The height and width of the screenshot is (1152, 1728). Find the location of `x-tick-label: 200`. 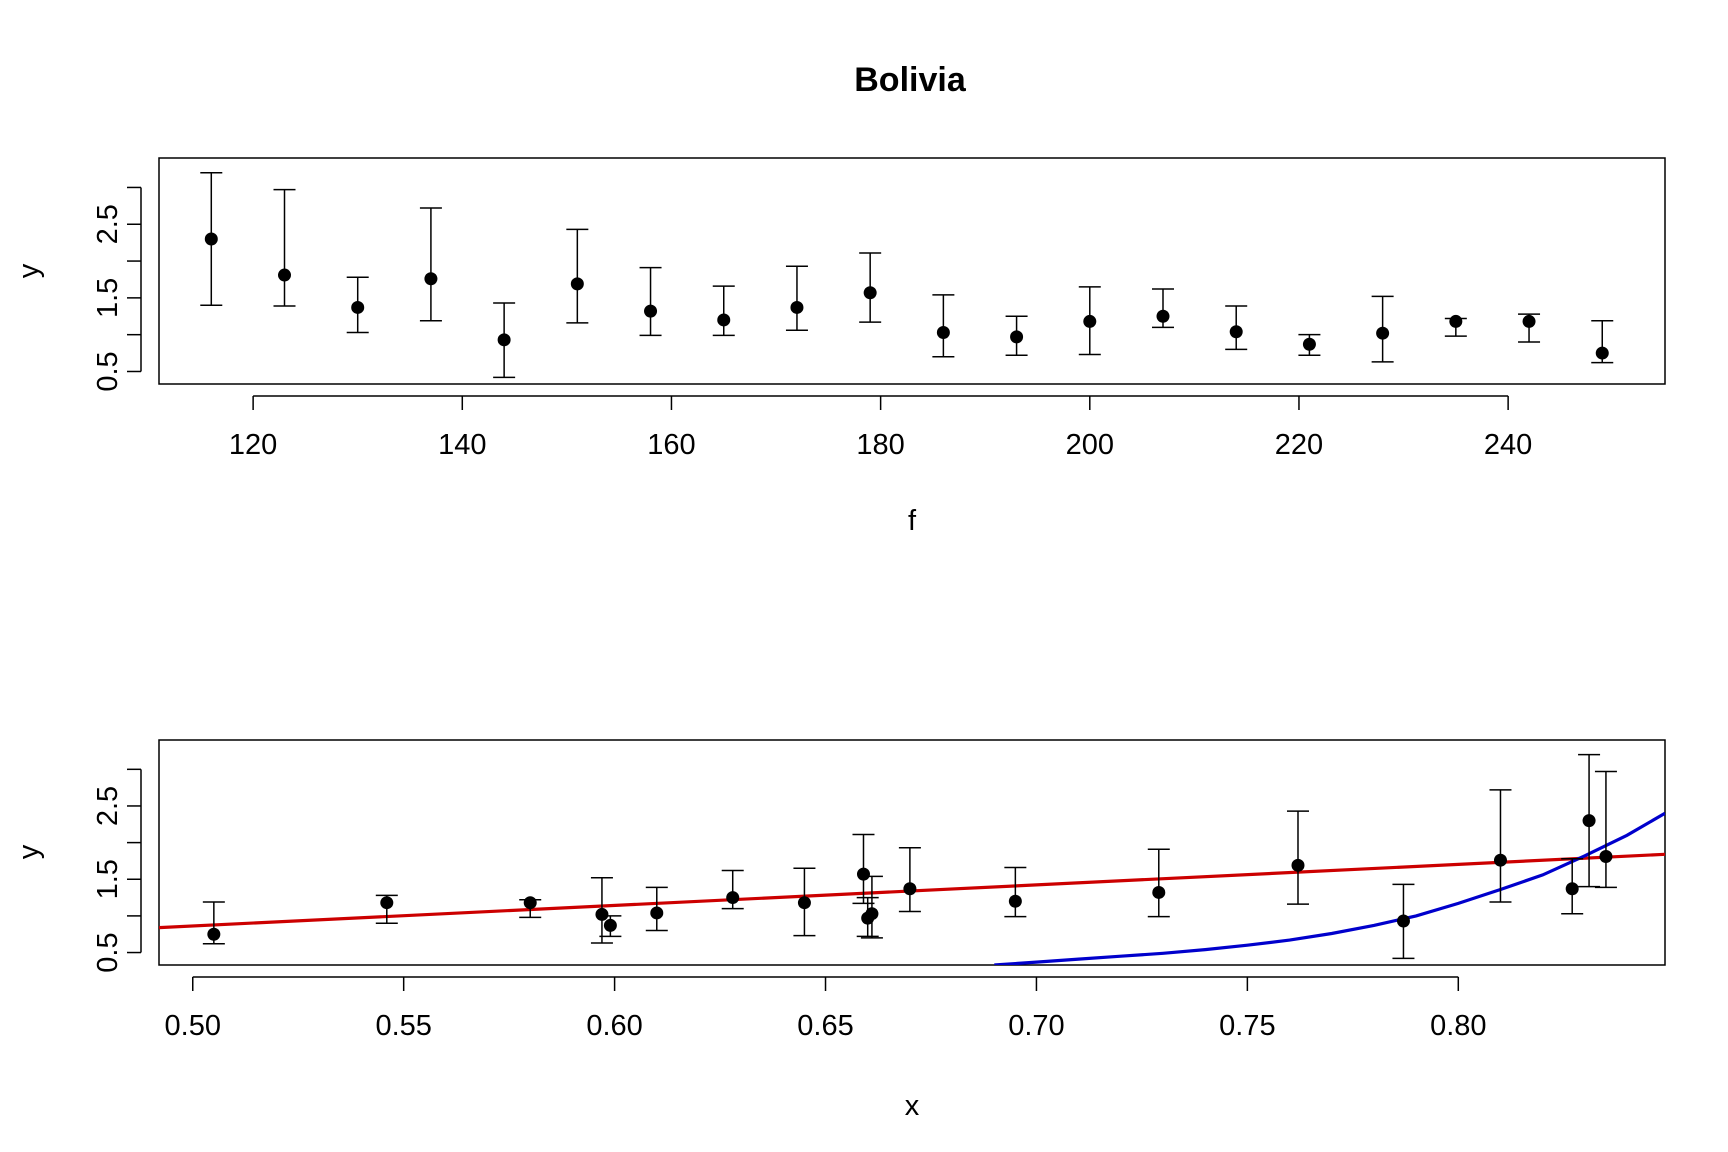

x-tick-label: 200 is located at coordinates (1090, 445).